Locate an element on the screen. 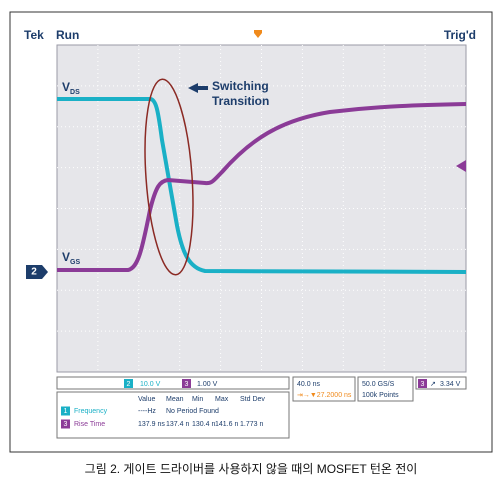  caption: 그림 2. 게이트 드라이버를 사용하지 않을 때의 MOSFET 턴온 전이 is located at coordinates (251, 469).